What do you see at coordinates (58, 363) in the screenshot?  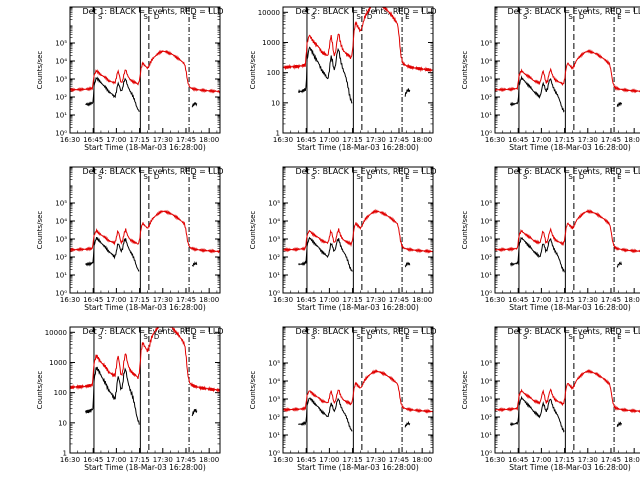 I see `y-tick-label: 1000` at bounding box center [58, 363].